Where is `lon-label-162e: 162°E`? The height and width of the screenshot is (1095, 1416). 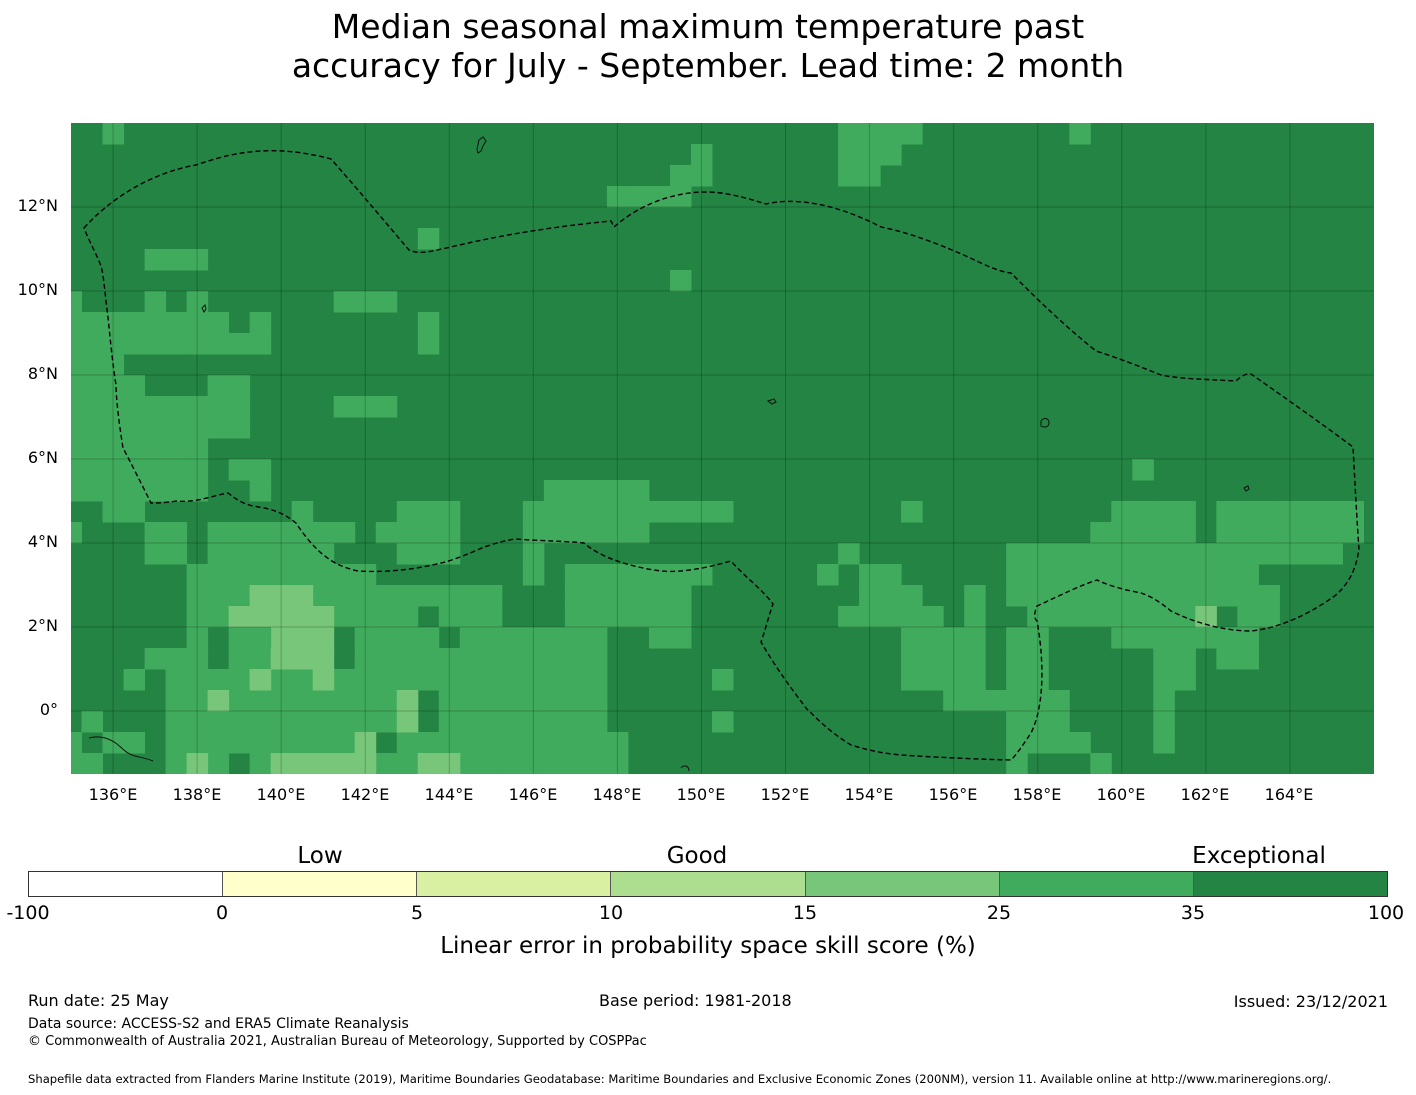
lon-label-162e: 162°E is located at coordinates (1205, 794).